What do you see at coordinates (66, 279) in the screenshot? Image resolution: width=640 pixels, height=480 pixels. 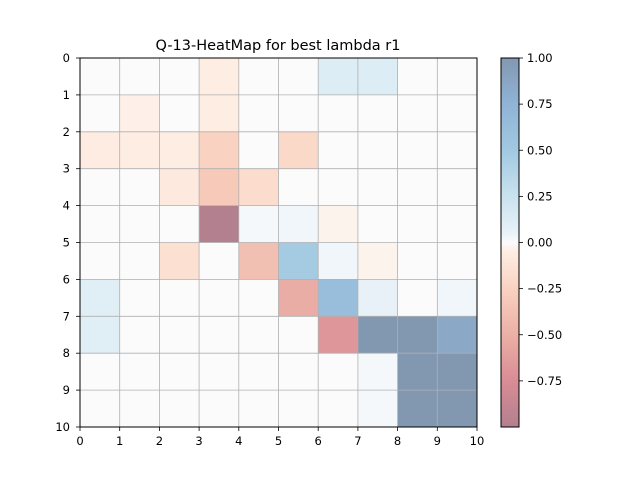 I see `y-tick-label: 6` at bounding box center [66, 279].